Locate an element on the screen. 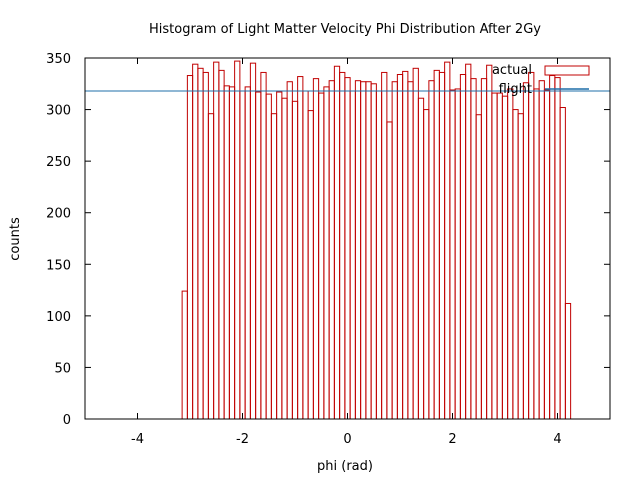 This screenshot has height=480, width=640. legend: actual flight is located at coordinates (541, 80).